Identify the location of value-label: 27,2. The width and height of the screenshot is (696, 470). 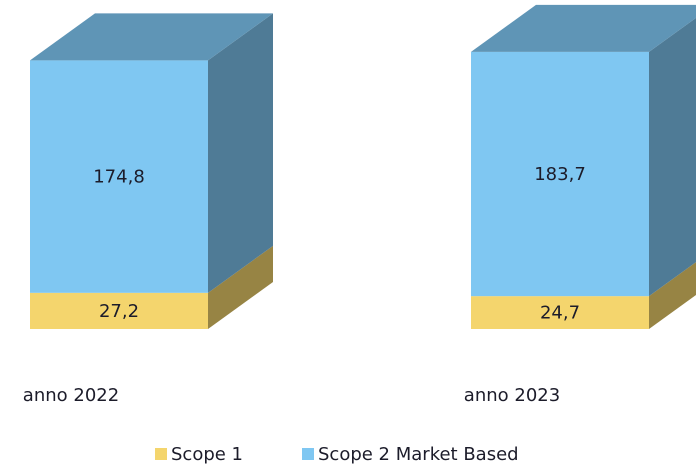
(119, 311).